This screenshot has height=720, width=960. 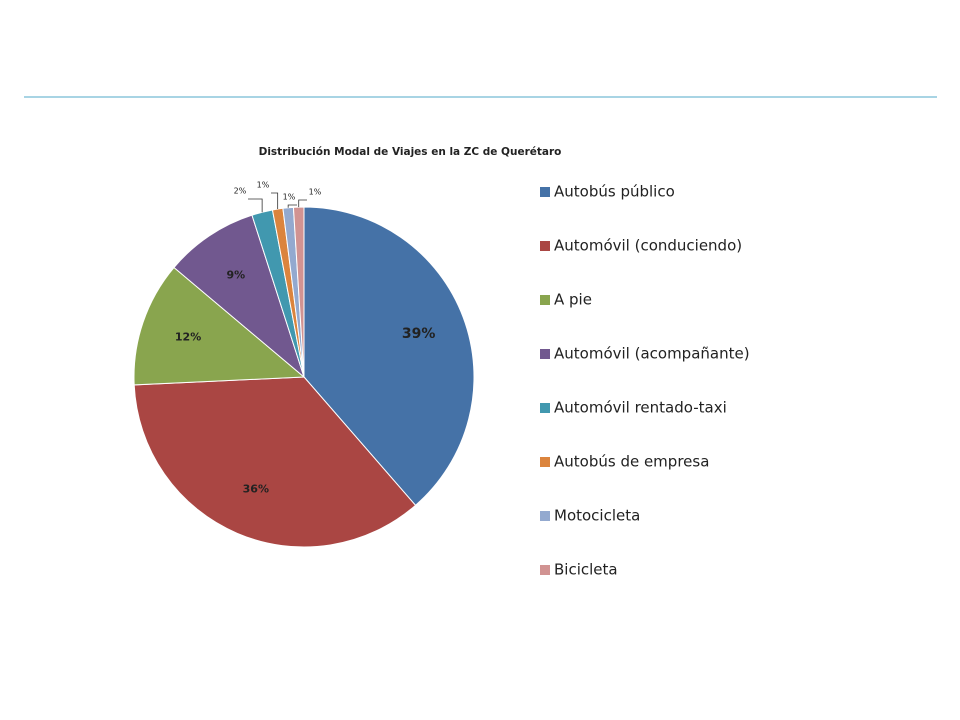 What do you see at coordinates (631, 462) in the screenshot?
I see `legend-label: Autobús de empresa` at bounding box center [631, 462].